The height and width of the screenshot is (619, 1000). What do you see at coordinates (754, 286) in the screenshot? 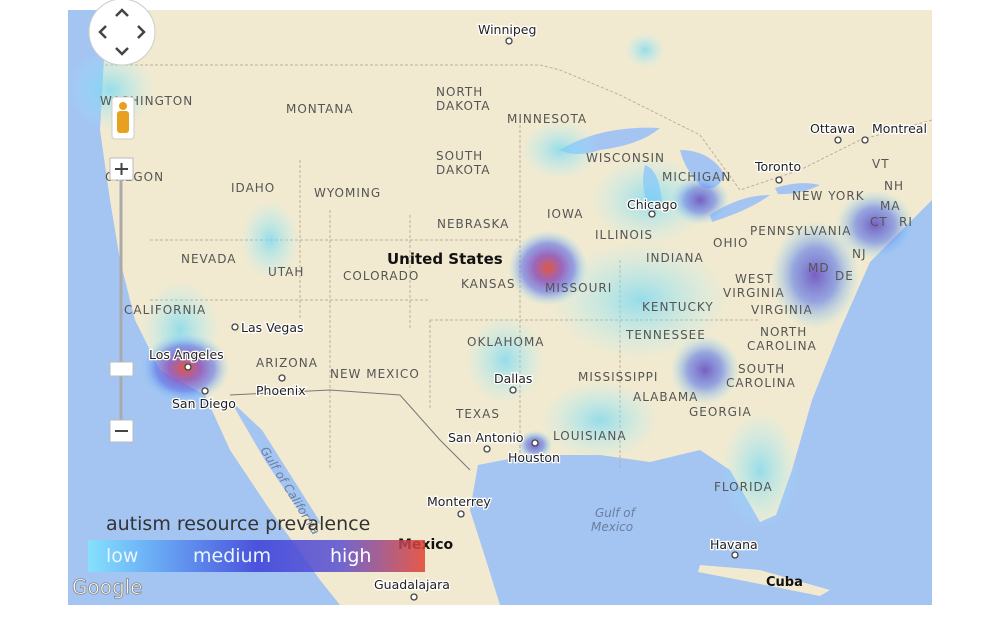
I see `state-label: WEST VIRGINIA` at bounding box center [754, 286].